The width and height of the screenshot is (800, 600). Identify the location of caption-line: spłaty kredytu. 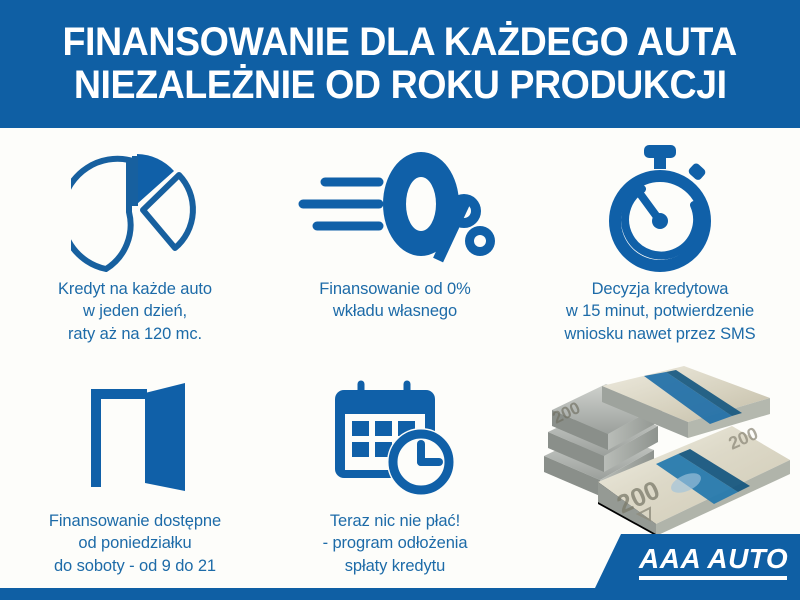
(395, 565).